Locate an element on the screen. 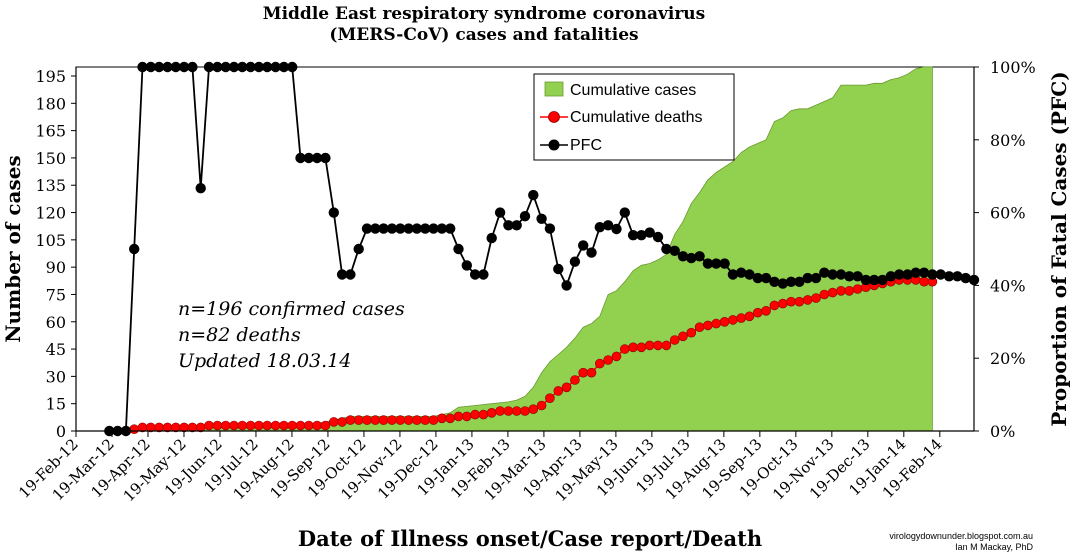 The image size is (1081, 556). legend: Cumulative cases Cumulative deaths PFC is located at coordinates (634, 117).